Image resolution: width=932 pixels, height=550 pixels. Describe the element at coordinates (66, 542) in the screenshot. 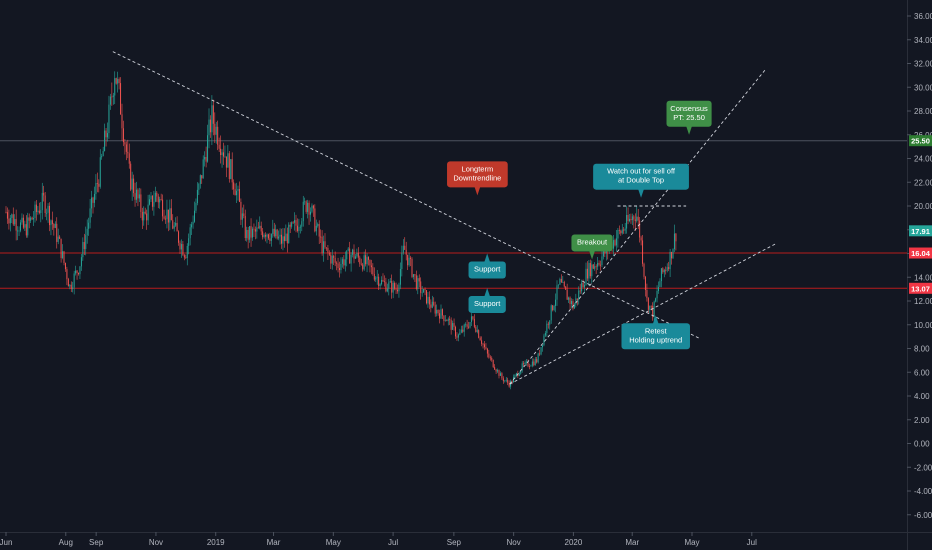

I see `x-tick-label: Aug` at that location.